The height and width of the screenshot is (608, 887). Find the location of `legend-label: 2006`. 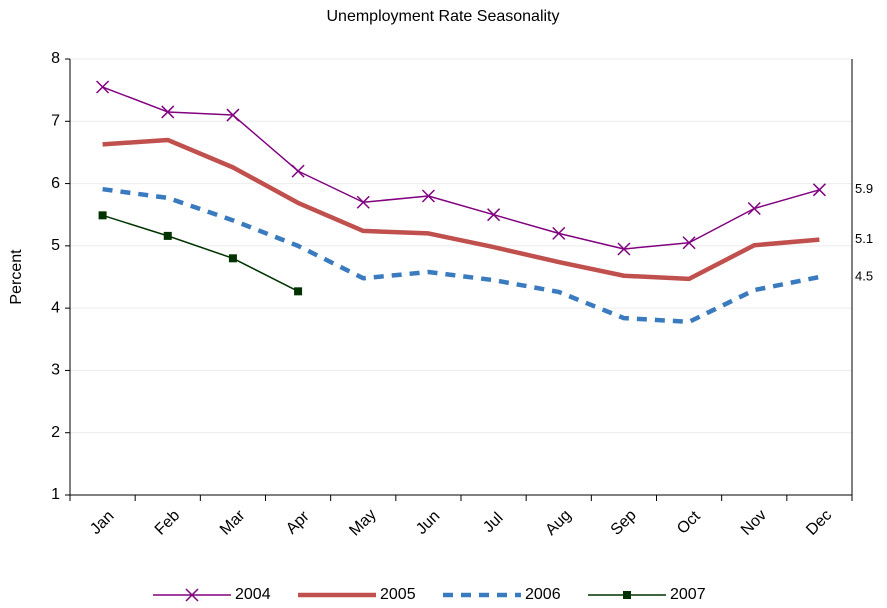

legend-label: 2006 is located at coordinates (543, 594).